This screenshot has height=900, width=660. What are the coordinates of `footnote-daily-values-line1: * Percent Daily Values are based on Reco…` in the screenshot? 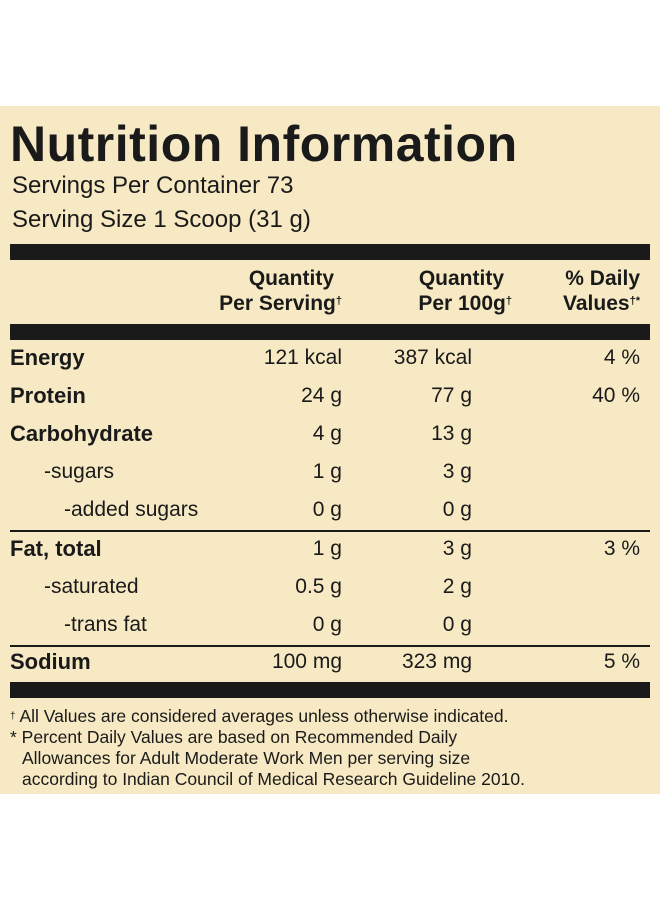 It's located at (234, 737).